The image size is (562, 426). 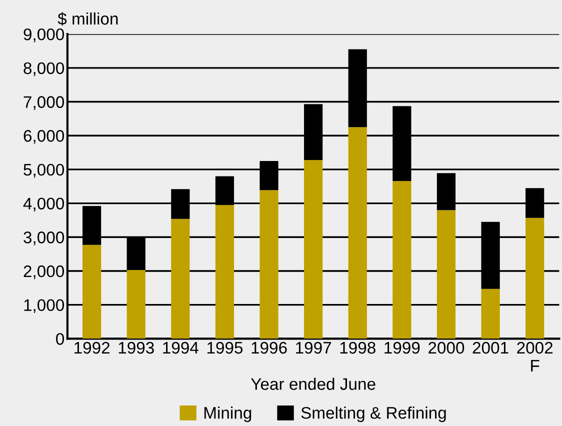 What do you see at coordinates (136, 348) in the screenshot?
I see `x-tick-label: 1993` at bounding box center [136, 348].